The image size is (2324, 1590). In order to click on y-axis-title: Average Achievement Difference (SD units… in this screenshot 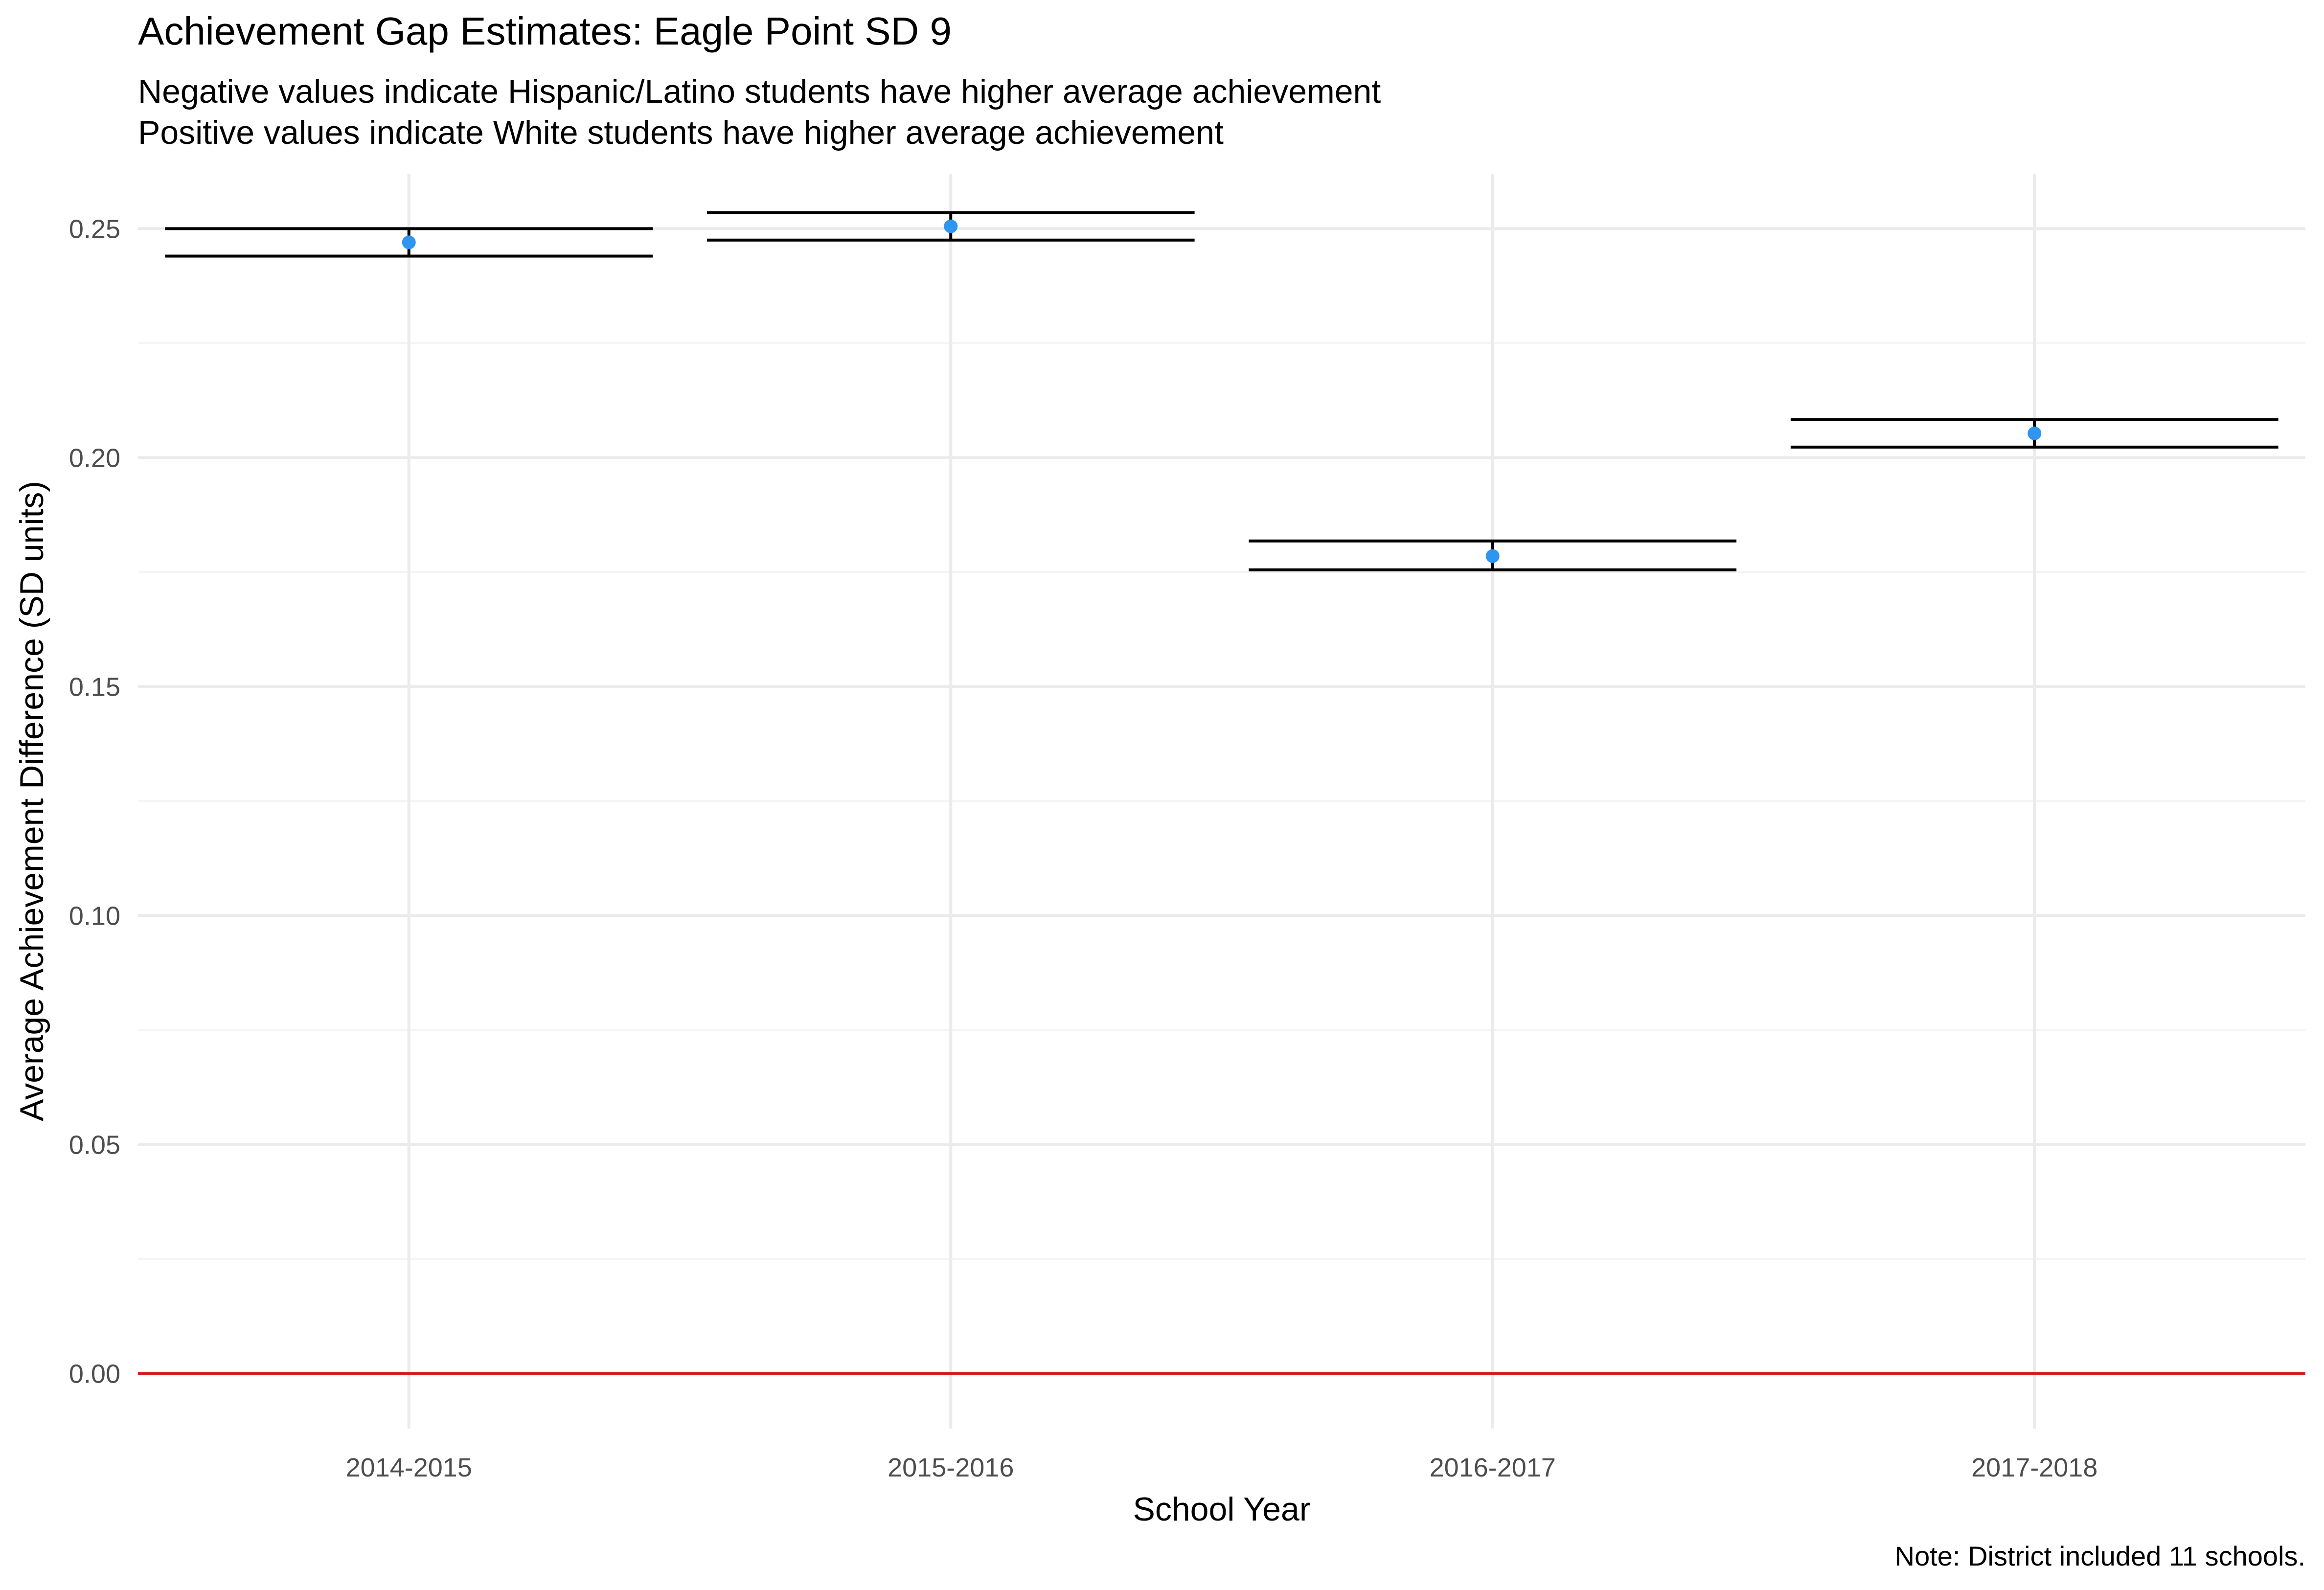, I will do `click(32, 801)`.